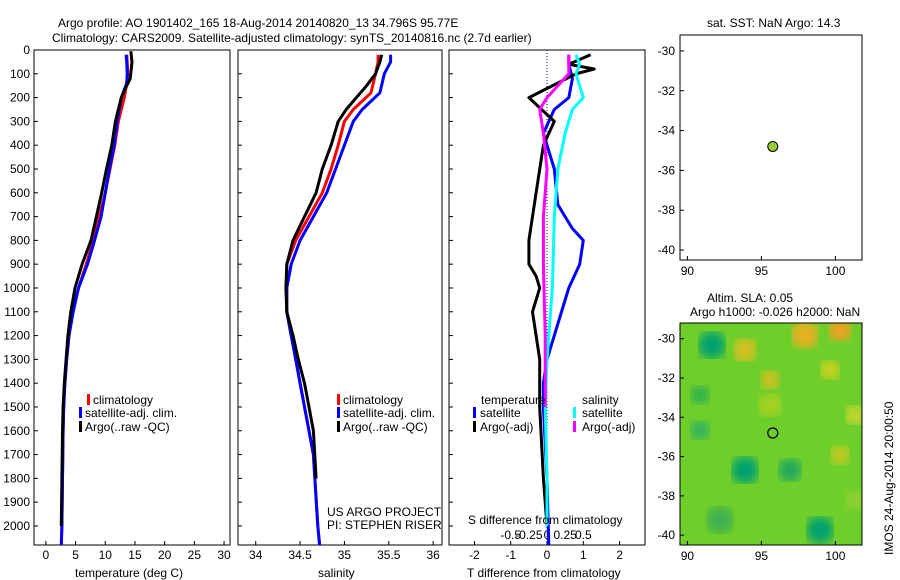 Image resolution: width=900 pixels, height=580 pixels. What do you see at coordinates (80, 412) in the screenshot?
I see `legend-swatch-satellite` at bounding box center [80, 412].